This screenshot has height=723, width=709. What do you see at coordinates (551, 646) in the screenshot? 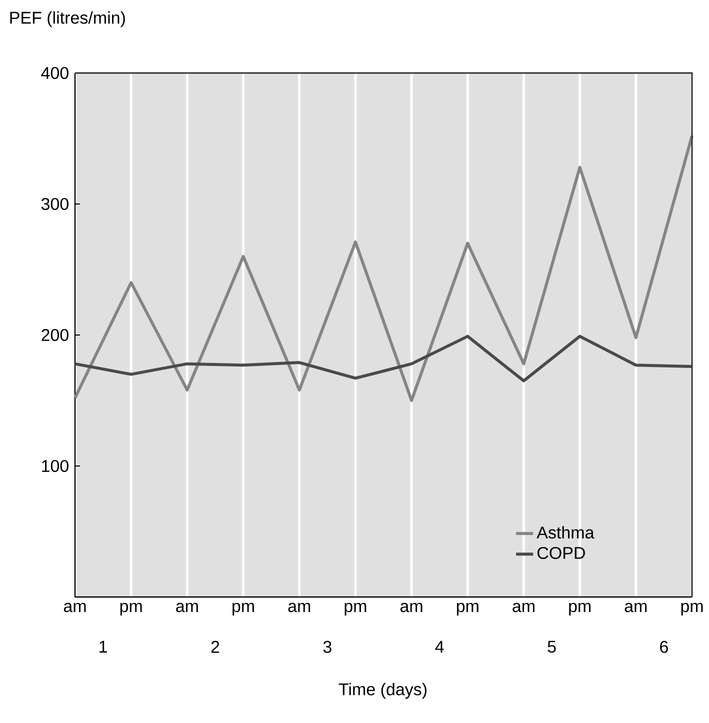
I see `text: 5` at bounding box center [551, 646].